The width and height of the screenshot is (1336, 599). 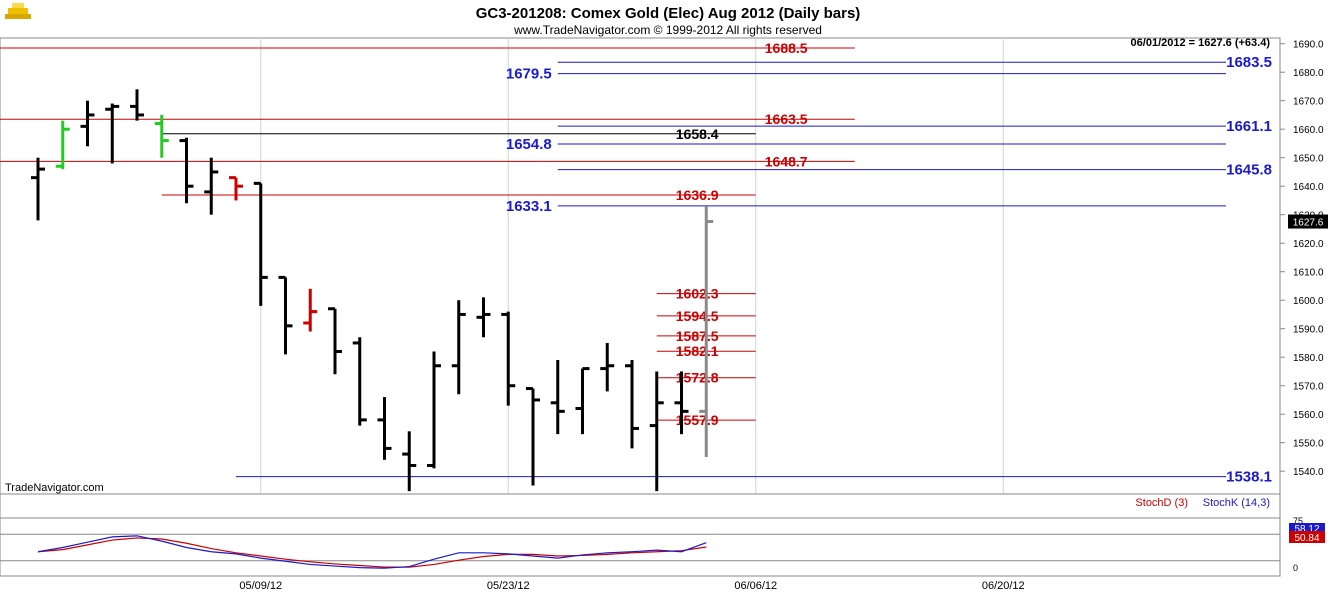 I want to click on stochk-value-label: 58.12, so click(x=1306, y=529).